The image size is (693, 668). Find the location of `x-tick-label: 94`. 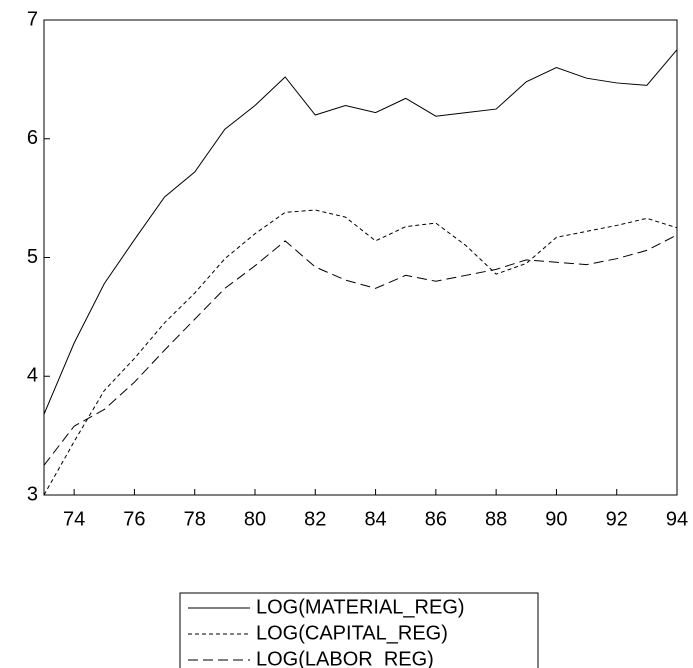

x-tick-label: 94 is located at coordinates (677, 519).